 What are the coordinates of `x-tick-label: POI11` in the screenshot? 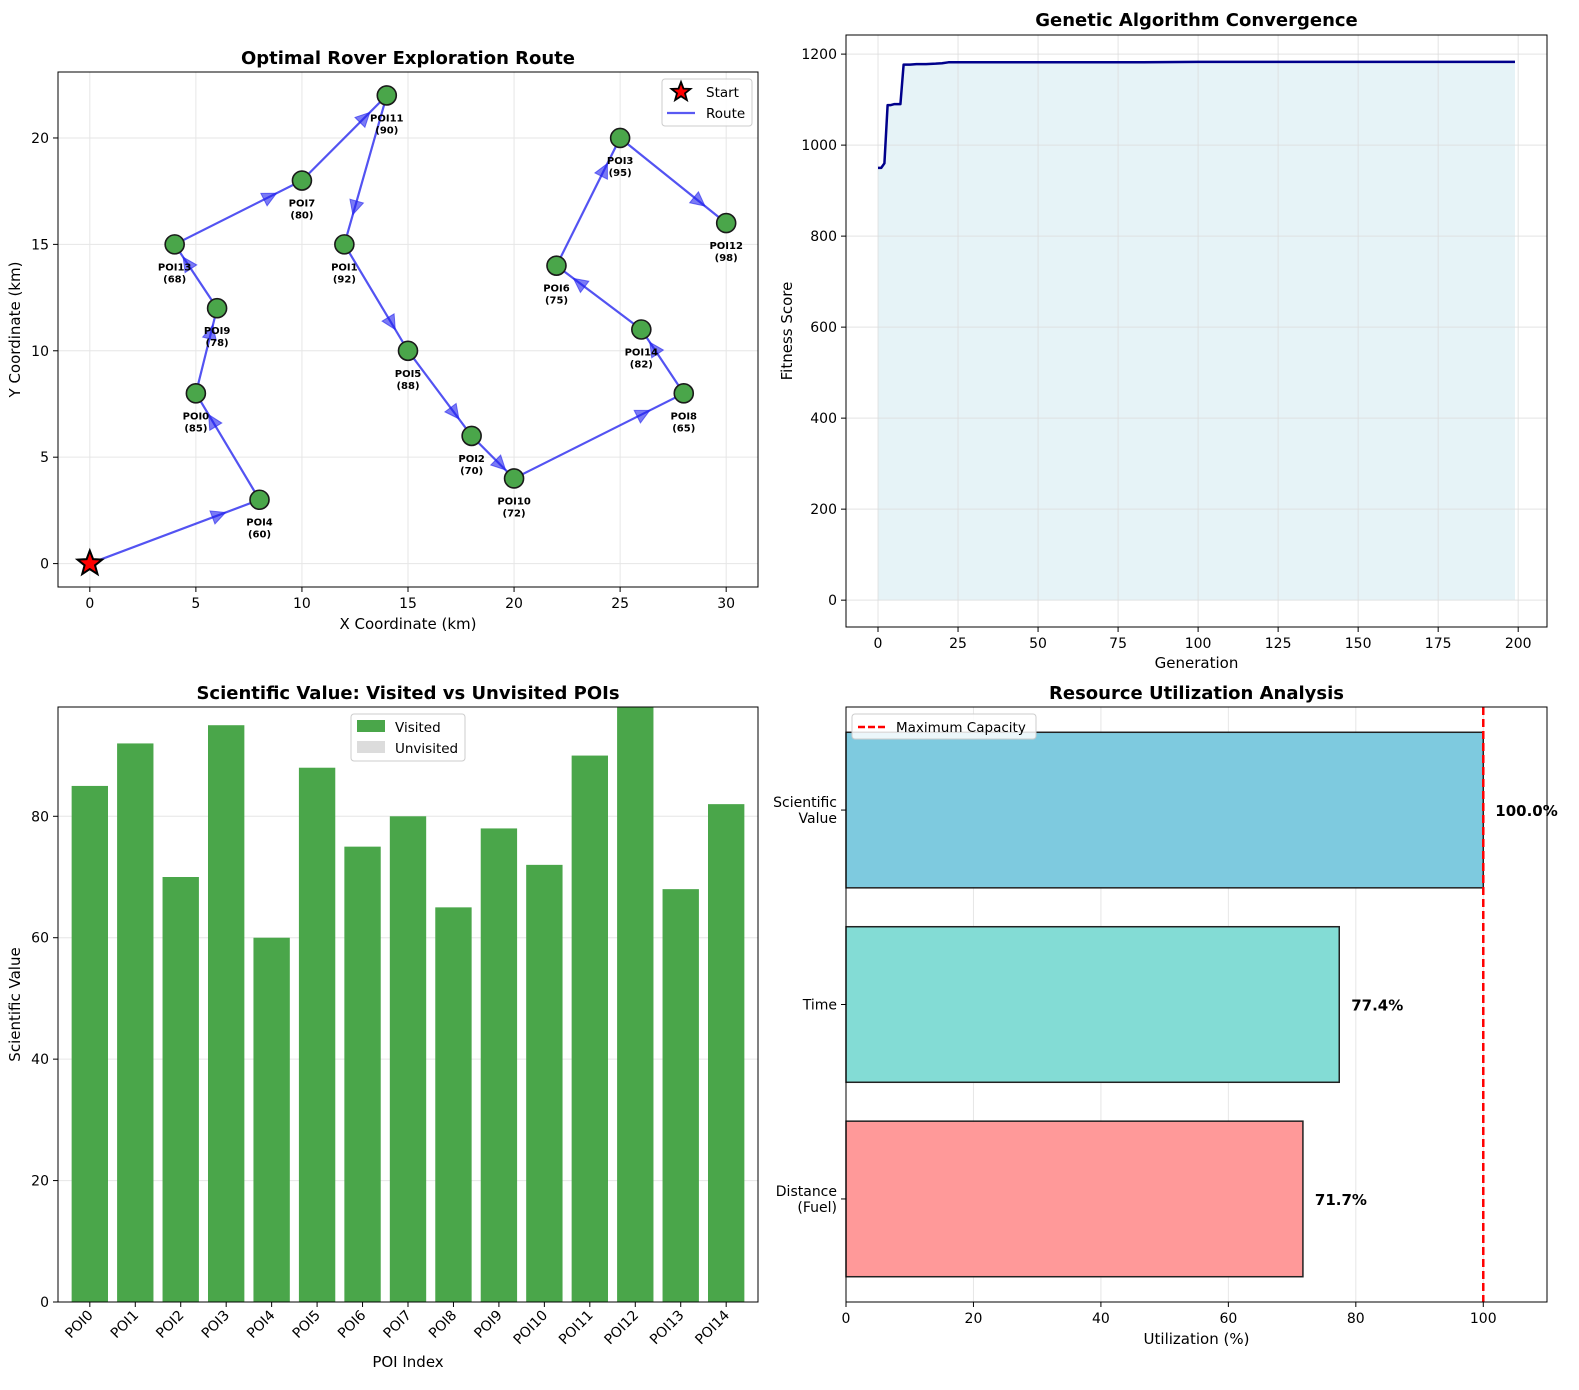 It's located at (576, 1328).